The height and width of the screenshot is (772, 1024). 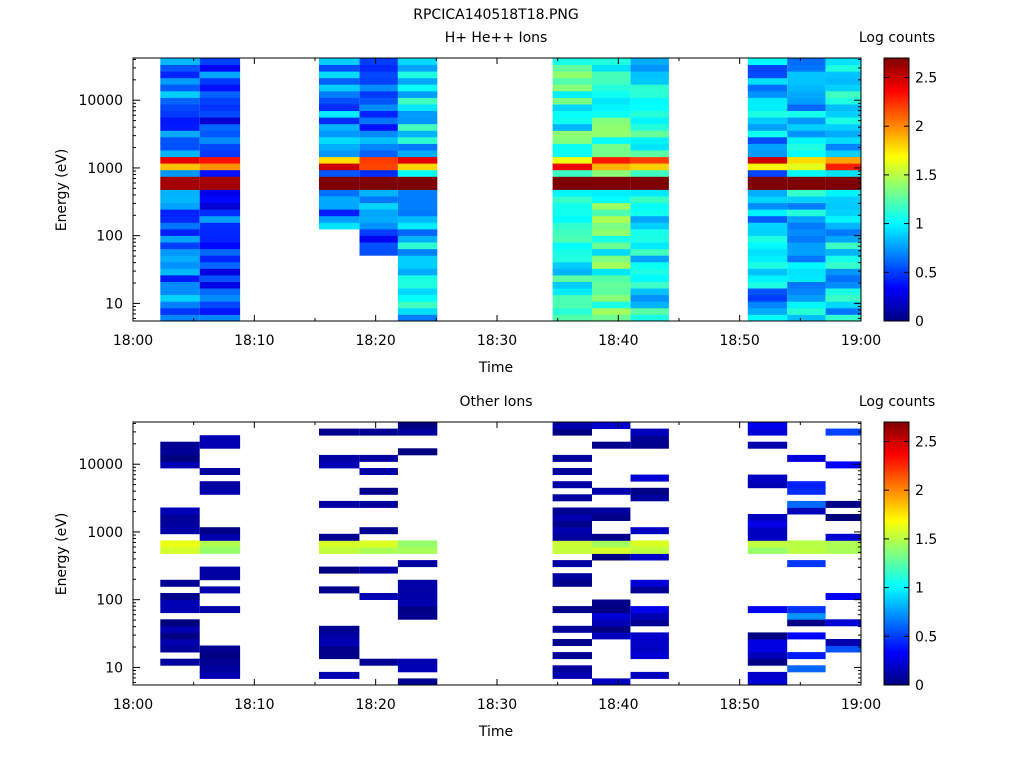 I want to click on panel-title: Other Ions, so click(x=495, y=402).